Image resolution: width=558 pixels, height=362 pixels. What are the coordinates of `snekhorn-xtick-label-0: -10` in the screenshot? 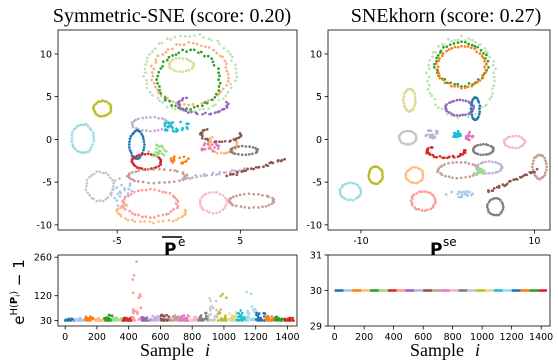 It's located at (361, 241).